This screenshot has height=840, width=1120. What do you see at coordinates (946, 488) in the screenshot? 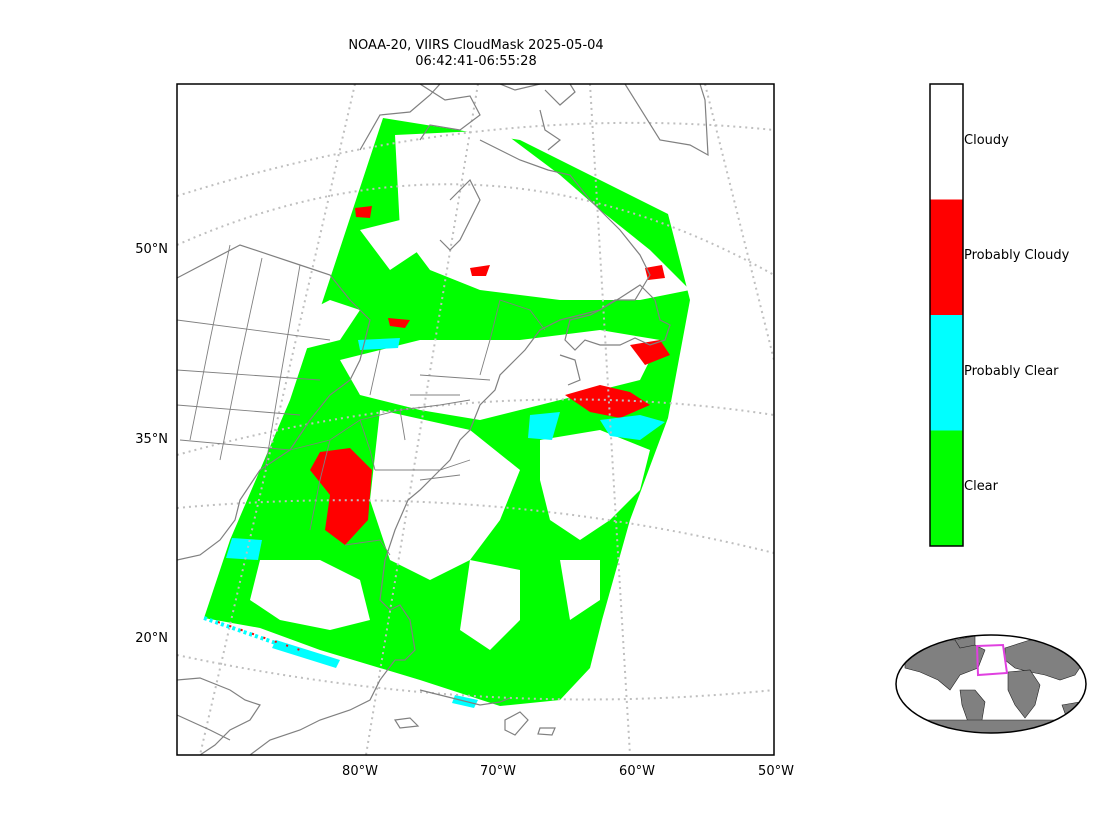
I see `colorbar-clear` at bounding box center [946, 488].